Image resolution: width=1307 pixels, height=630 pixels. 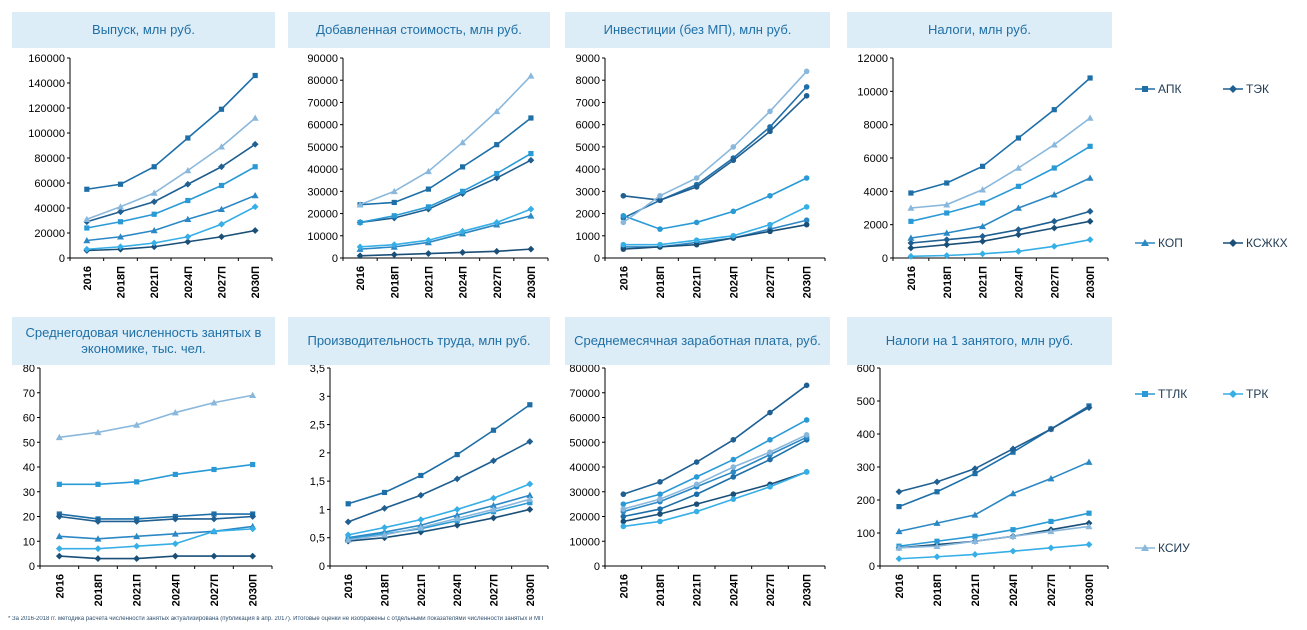 What do you see at coordinates (697, 341) in the screenshot?
I see `chart-title: Среднемесячная заработная плата, руб.` at bounding box center [697, 341].